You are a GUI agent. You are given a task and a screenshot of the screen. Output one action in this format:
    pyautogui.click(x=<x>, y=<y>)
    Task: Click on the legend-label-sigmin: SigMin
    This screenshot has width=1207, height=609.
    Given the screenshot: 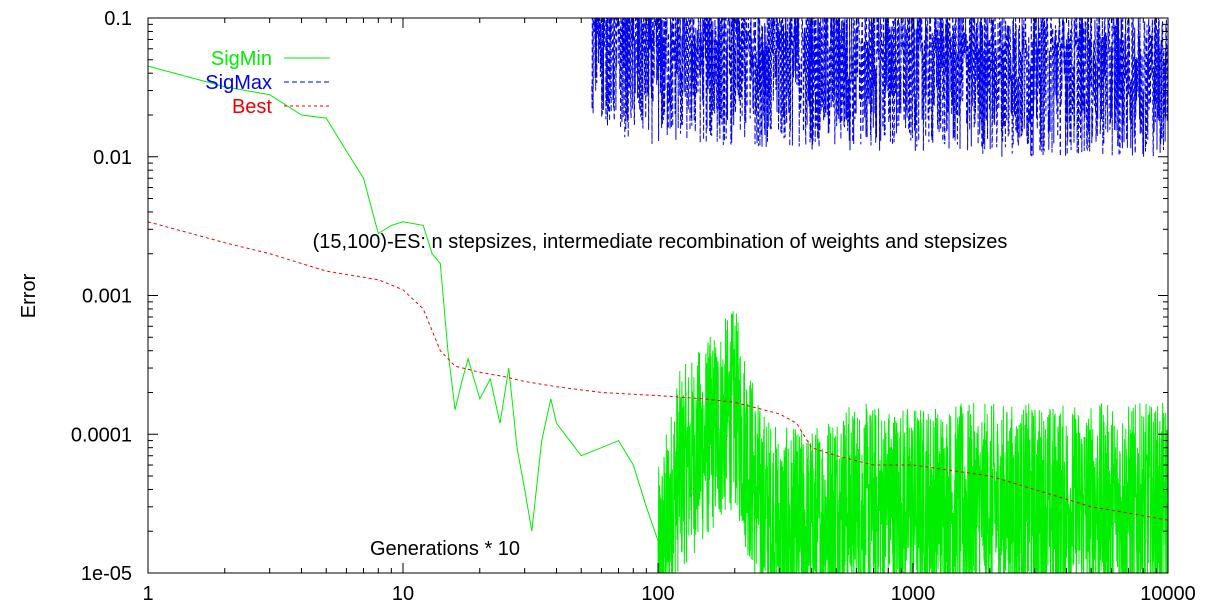 What is the action you would take?
    pyautogui.click(x=241, y=59)
    